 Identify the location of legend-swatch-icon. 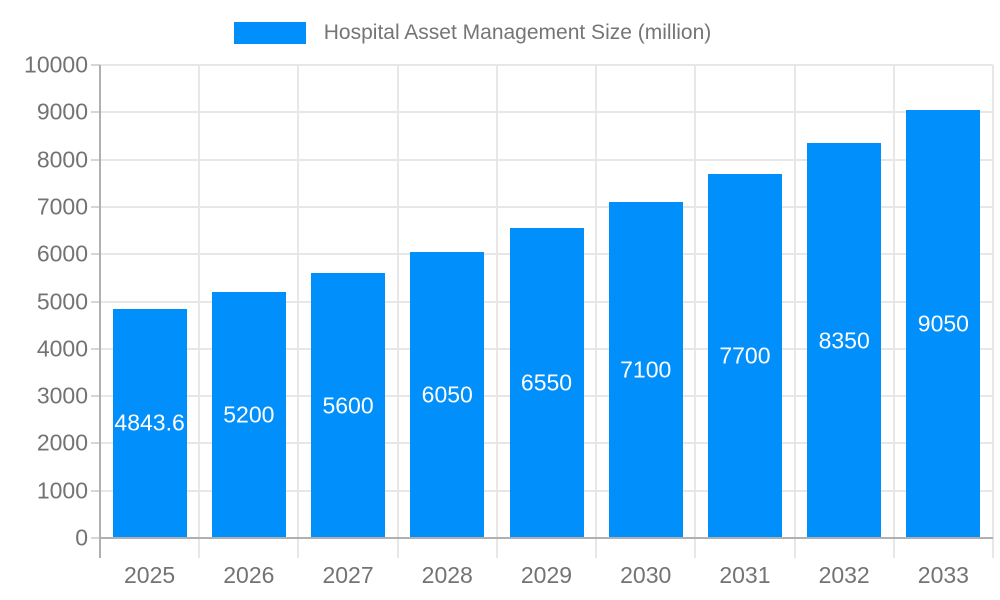
(269, 33).